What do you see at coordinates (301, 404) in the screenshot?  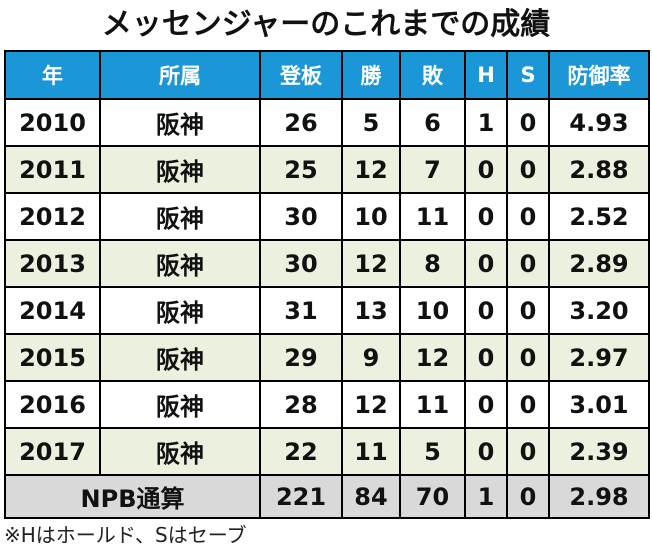 I see `cell-games: 28` at bounding box center [301, 404].